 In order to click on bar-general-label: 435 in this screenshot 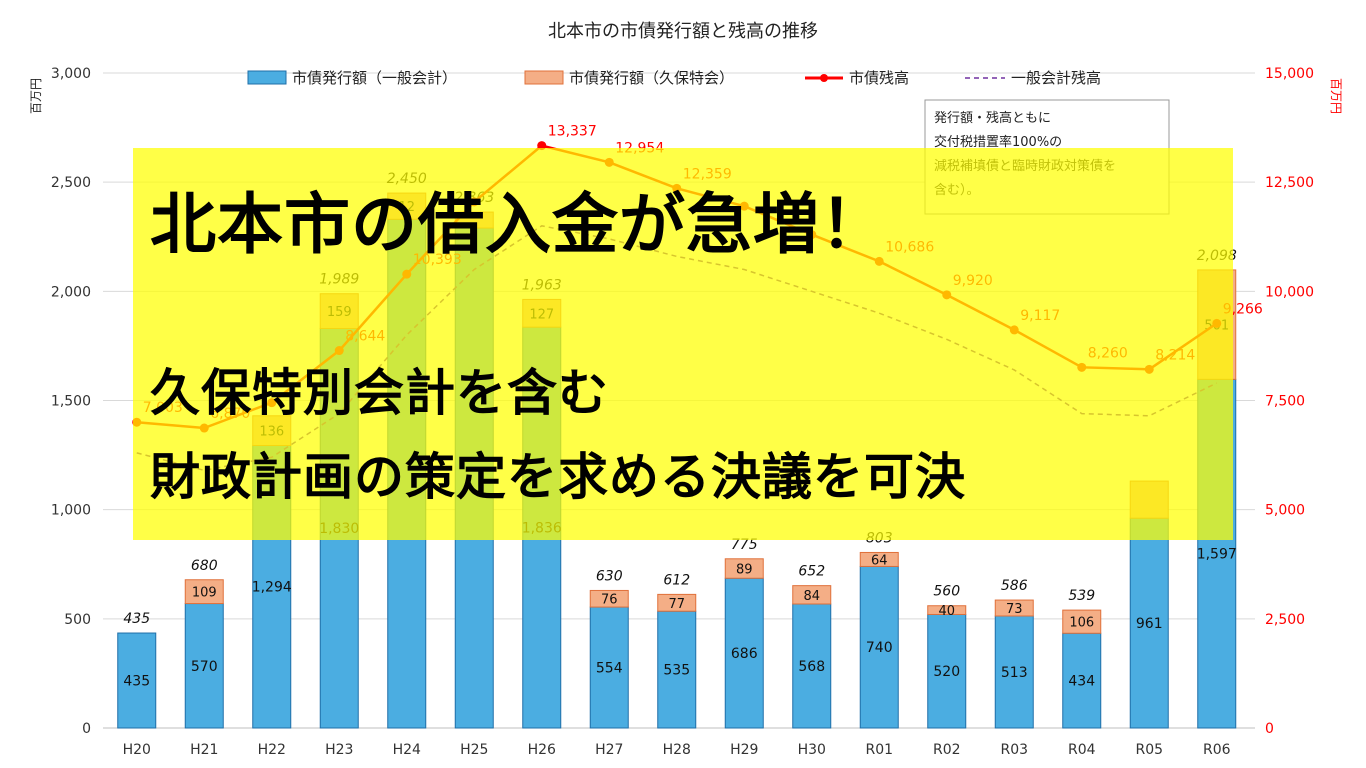, I will do `click(136, 682)`.